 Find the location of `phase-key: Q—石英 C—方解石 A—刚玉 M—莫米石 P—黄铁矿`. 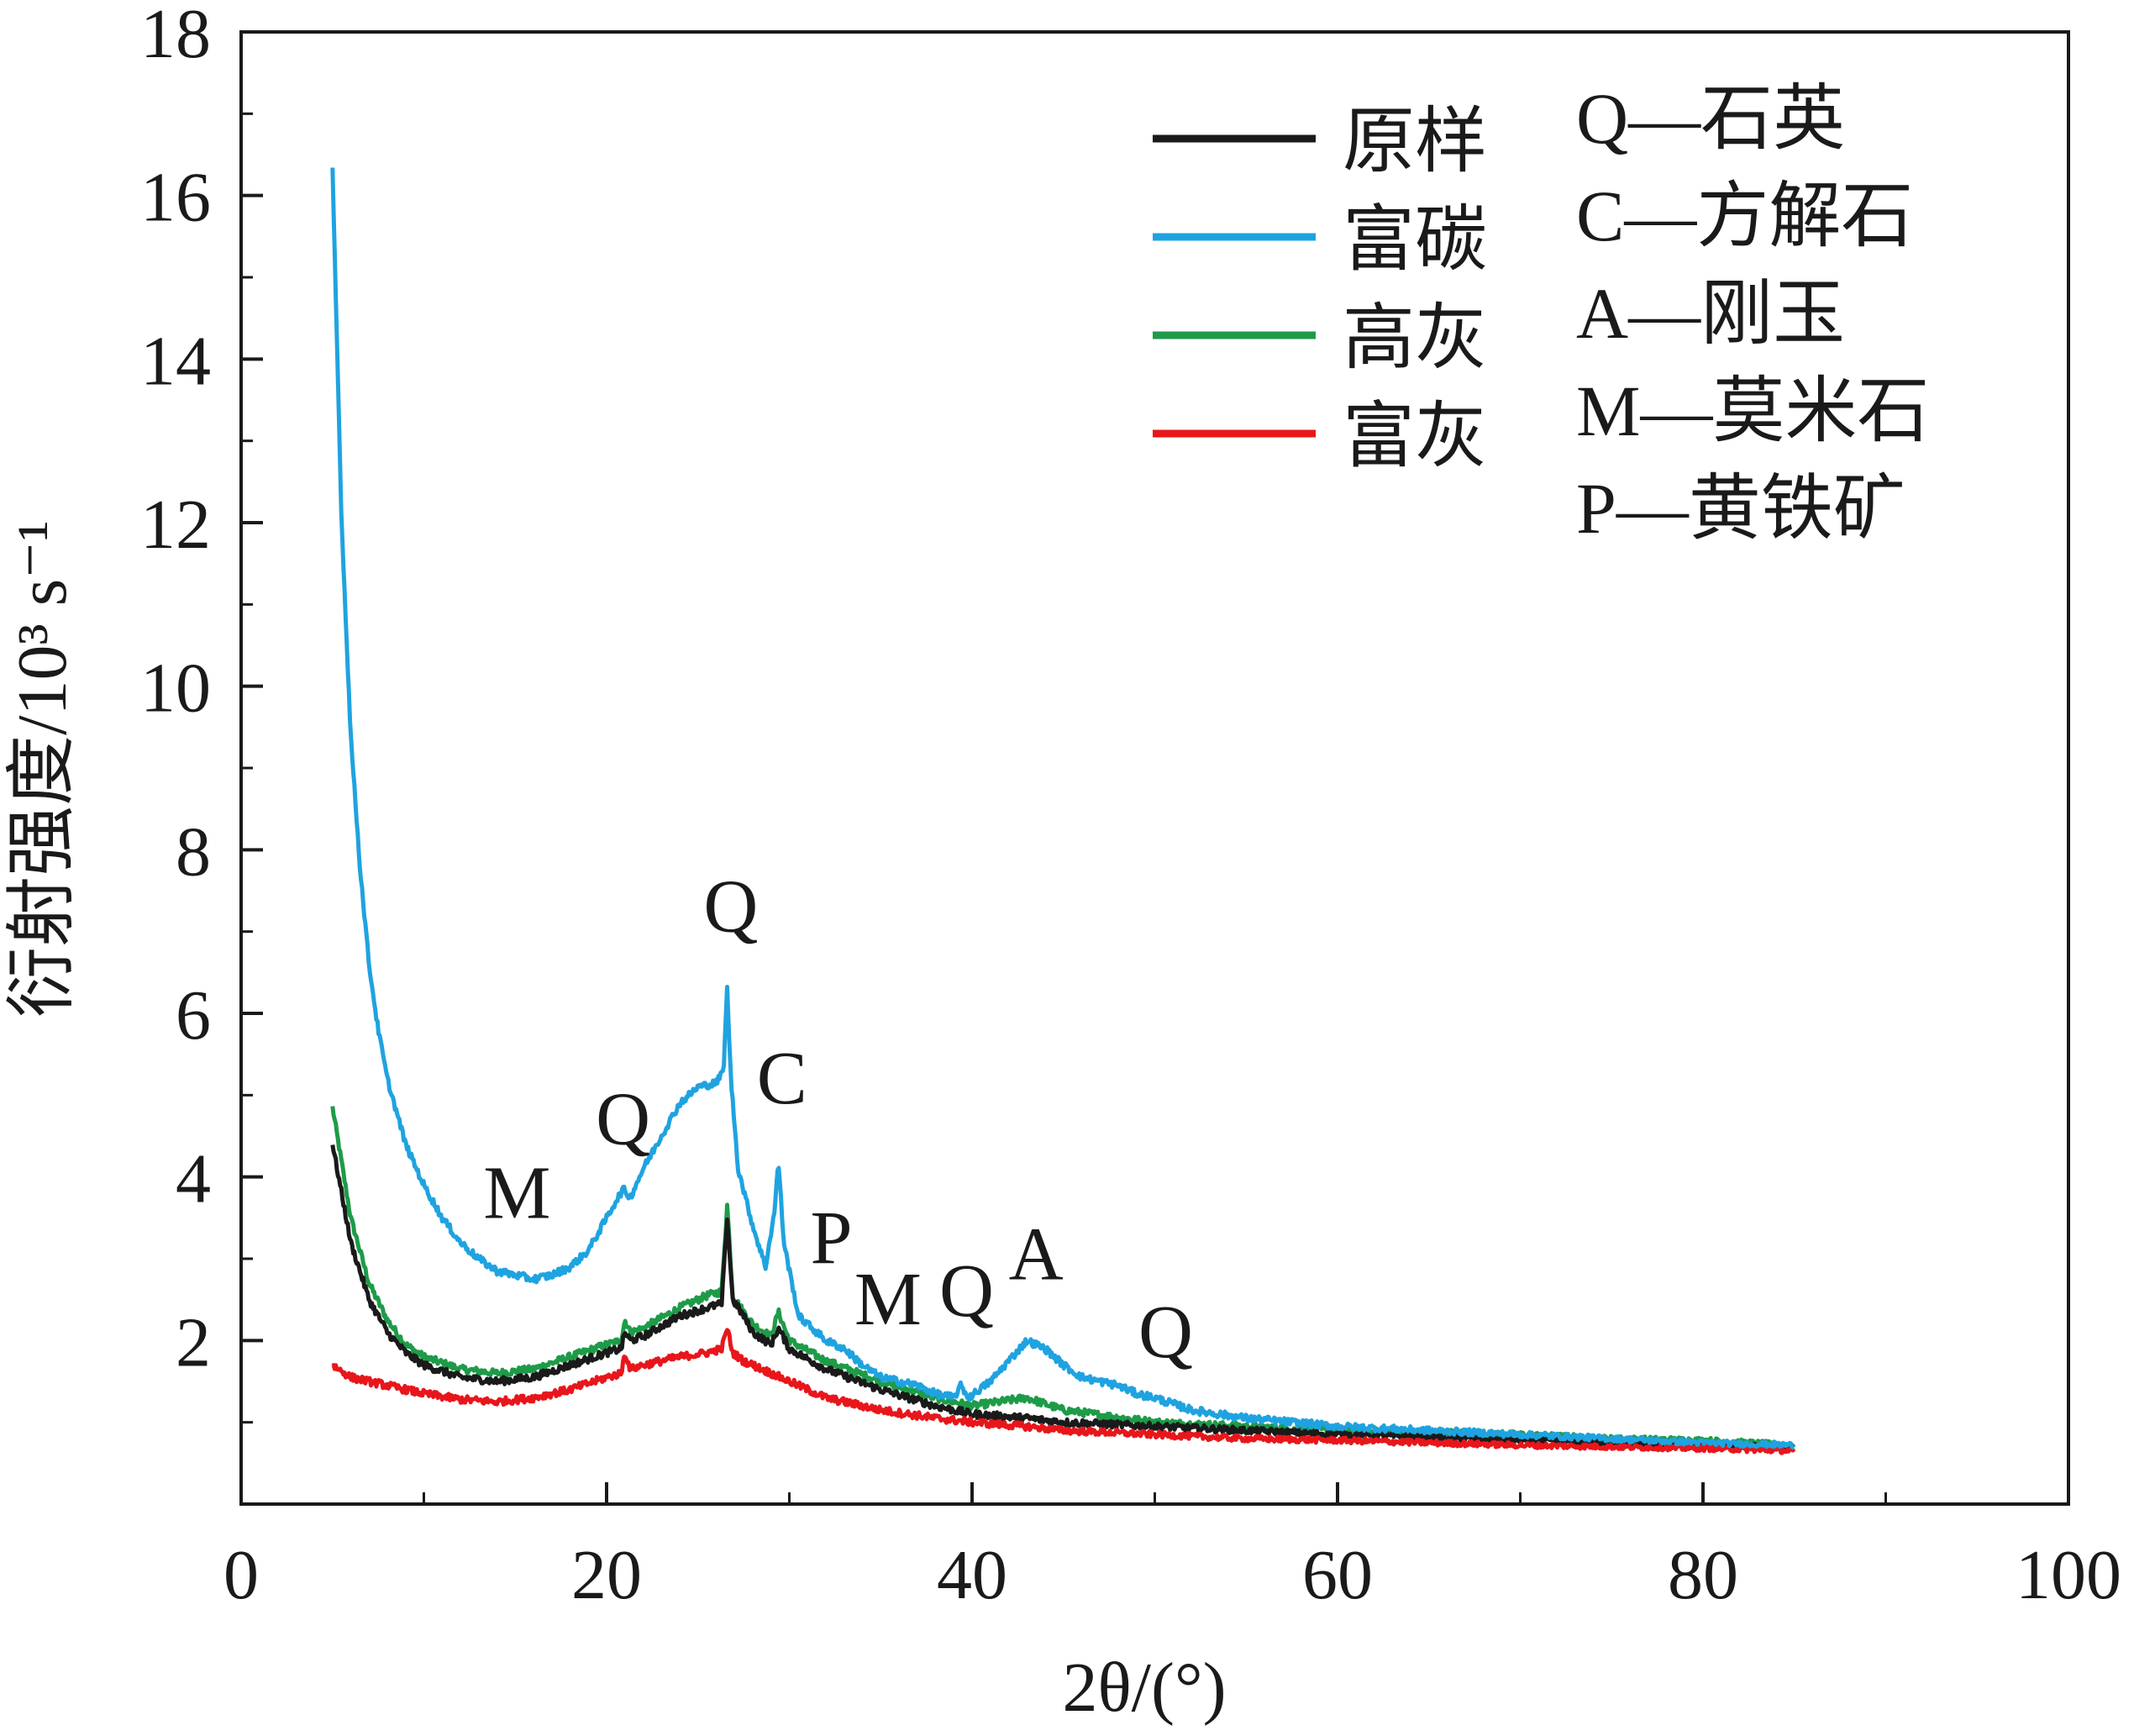

phase-key: Q—石英 C—方解石 A—刚玉 M—莫米石 P—黄铁矿 is located at coordinates (1753, 313).